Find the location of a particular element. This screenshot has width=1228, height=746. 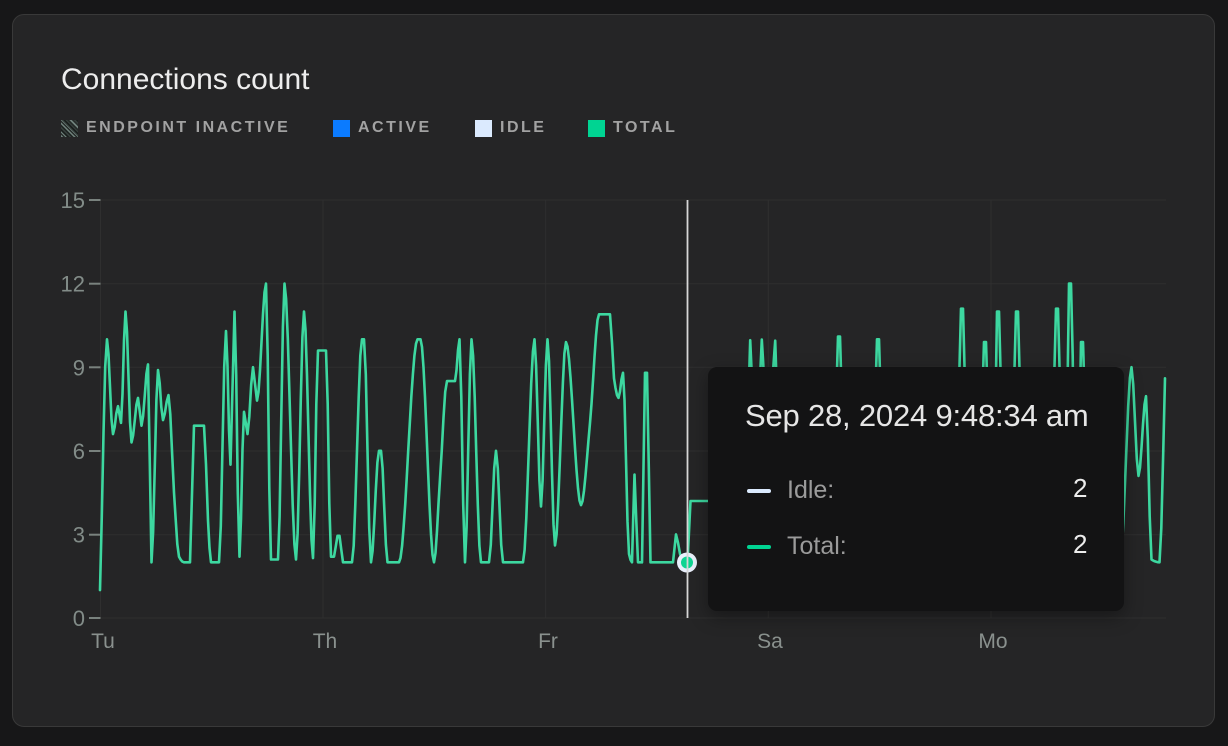

svg-text: 0 is located at coordinates (79, 618).